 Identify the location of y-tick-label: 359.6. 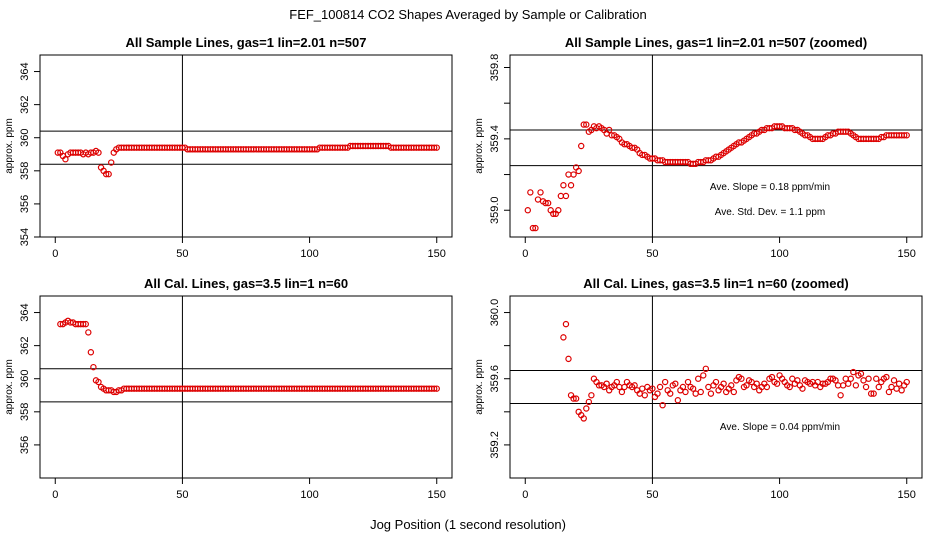
(495, 379).